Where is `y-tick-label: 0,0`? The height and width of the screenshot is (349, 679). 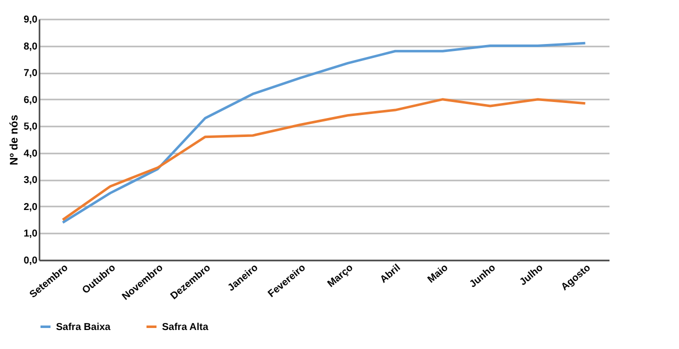 y-tick-label: 0,0 is located at coordinates (31, 261).